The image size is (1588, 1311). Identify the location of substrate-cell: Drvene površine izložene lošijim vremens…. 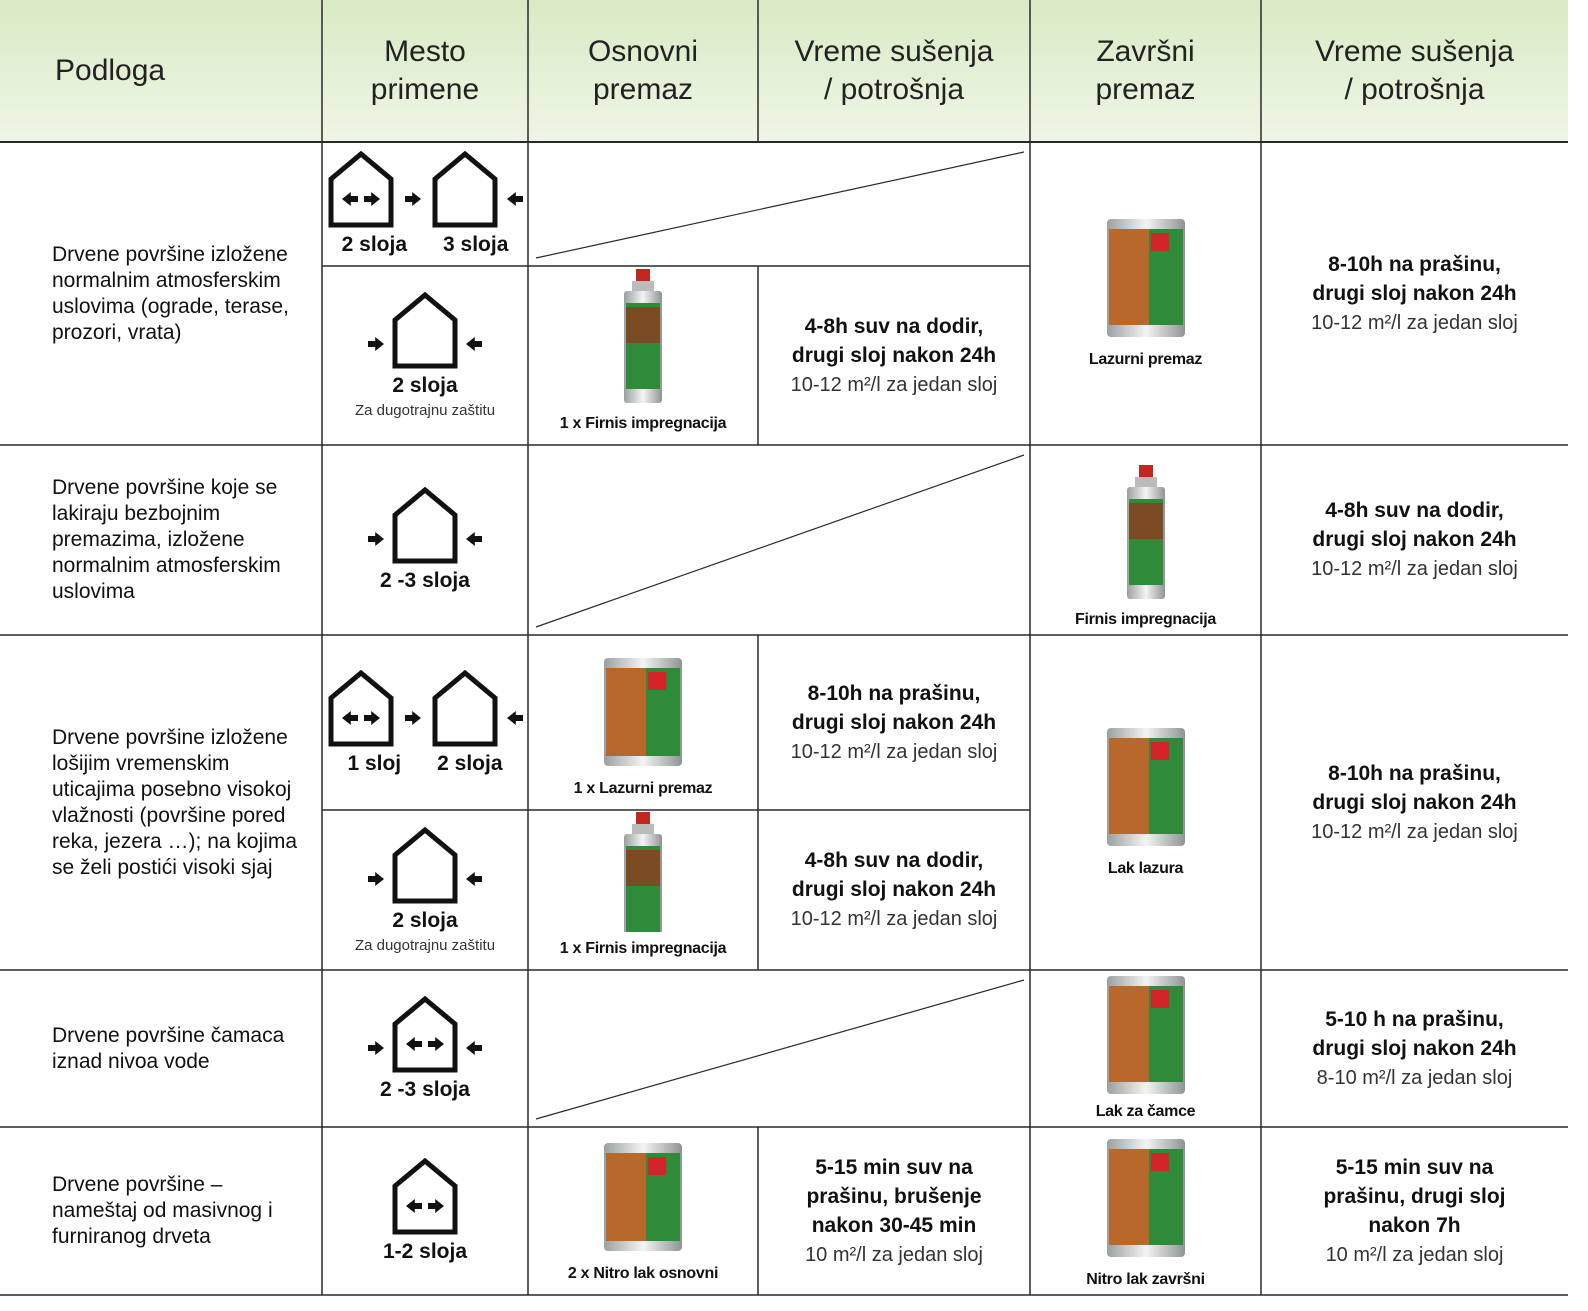
(161, 802).